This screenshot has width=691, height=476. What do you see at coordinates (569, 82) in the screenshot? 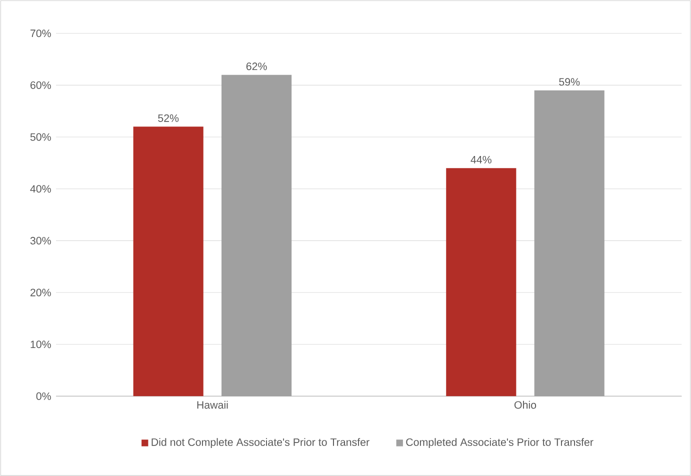
I see `data-label: 59%` at bounding box center [569, 82].